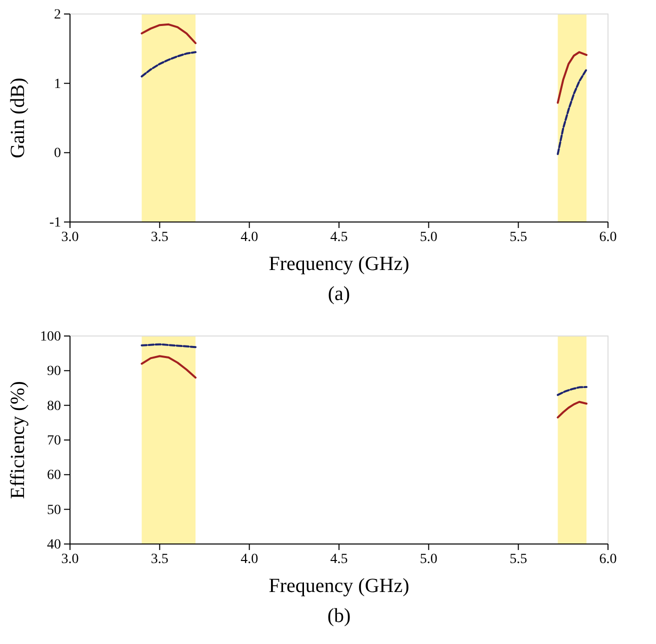 The width and height of the screenshot is (656, 644). What do you see at coordinates (339, 616) in the screenshot?
I see `text: (b)` at bounding box center [339, 616].